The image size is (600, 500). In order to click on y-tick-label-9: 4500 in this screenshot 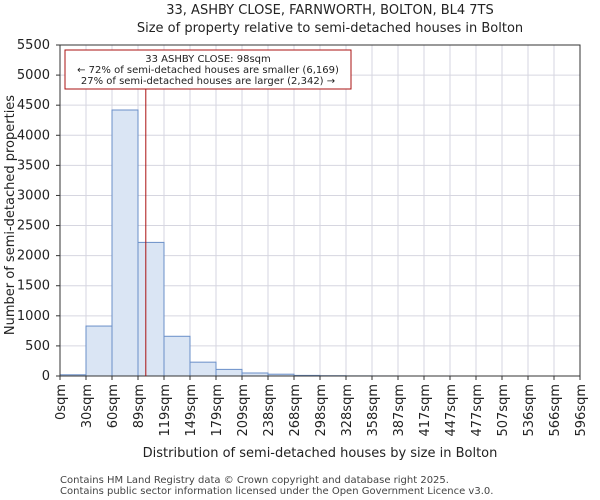, I will do `click(33, 105)`.